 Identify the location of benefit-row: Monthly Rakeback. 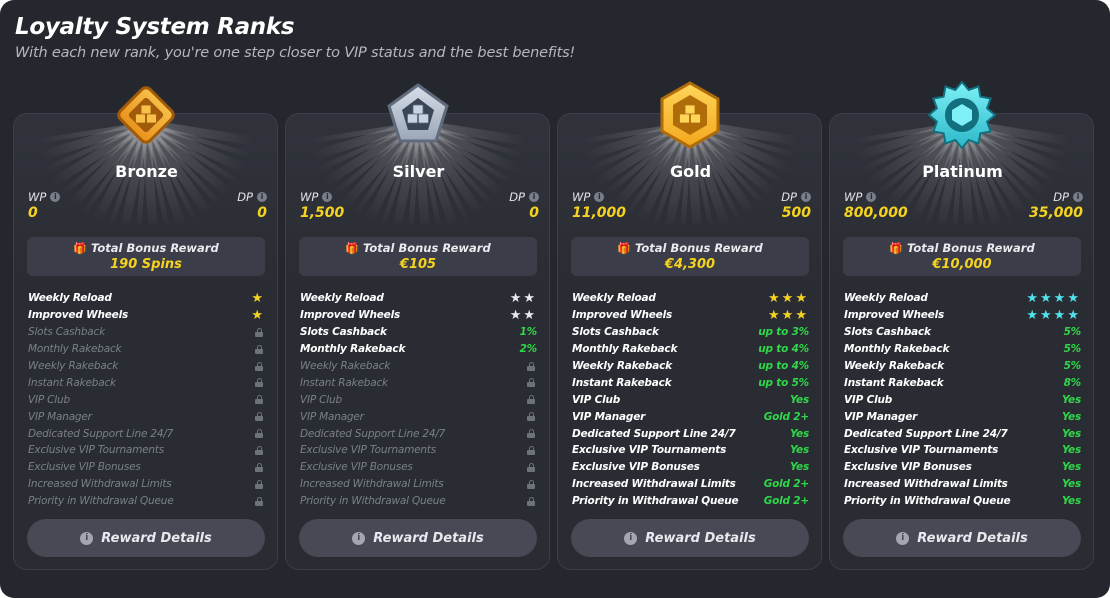
(146, 349).